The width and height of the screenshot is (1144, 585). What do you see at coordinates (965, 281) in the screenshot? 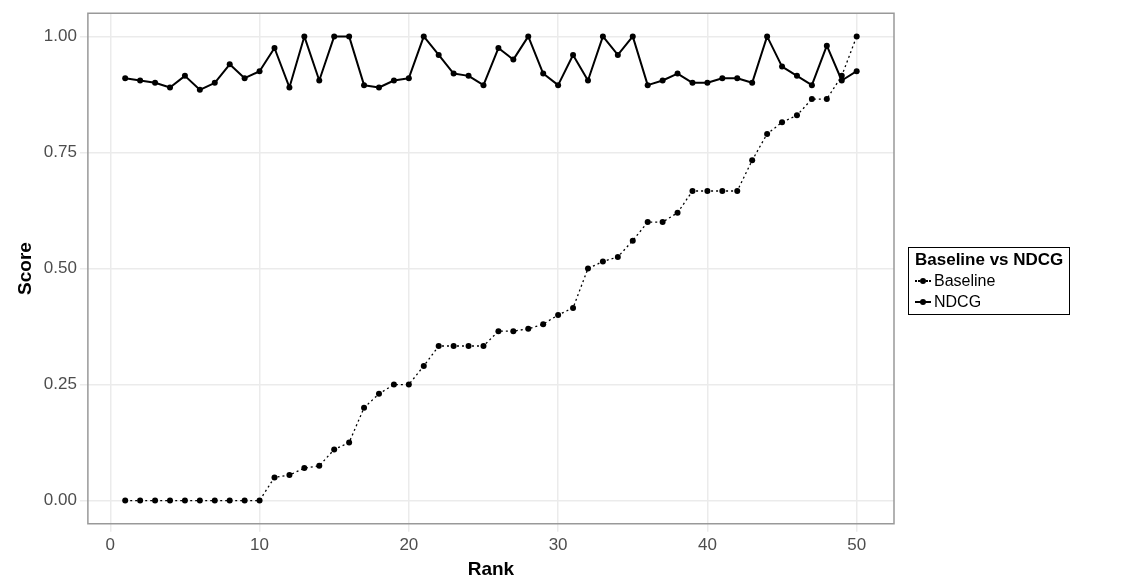
I see `legend-label: Baseline` at bounding box center [965, 281].